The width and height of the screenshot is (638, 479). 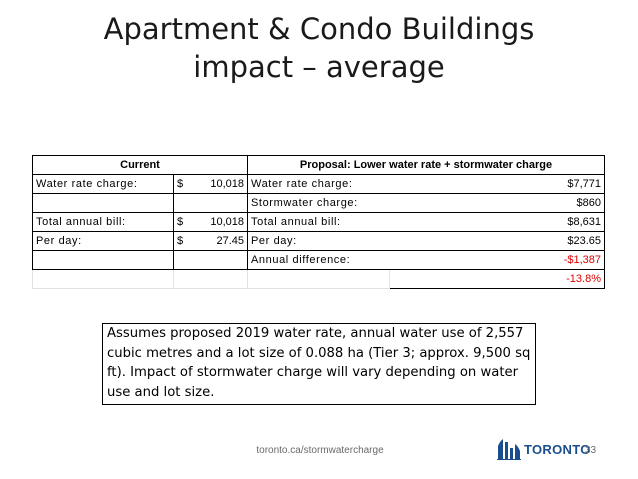 I want to click on table-row: Annual difference: -$1,387, so click(x=318, y=260).